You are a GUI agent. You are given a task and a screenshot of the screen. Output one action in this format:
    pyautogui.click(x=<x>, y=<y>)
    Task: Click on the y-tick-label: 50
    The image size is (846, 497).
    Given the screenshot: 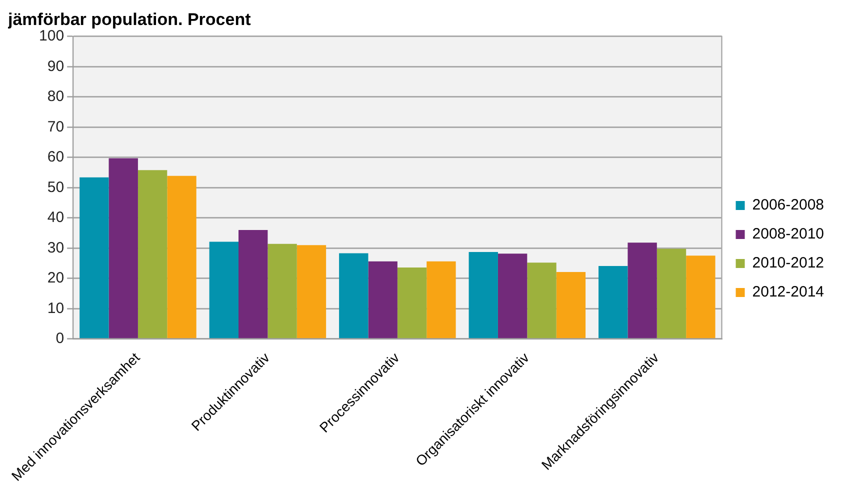 What is the action you would take?
    pyautogui.click(x=55, y=187)
    